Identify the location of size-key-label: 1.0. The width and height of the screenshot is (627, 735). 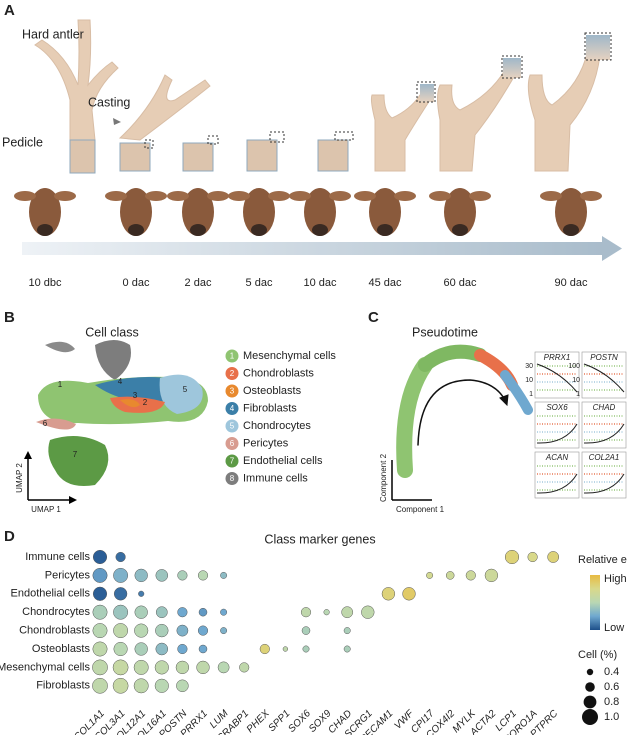
(611, 717).